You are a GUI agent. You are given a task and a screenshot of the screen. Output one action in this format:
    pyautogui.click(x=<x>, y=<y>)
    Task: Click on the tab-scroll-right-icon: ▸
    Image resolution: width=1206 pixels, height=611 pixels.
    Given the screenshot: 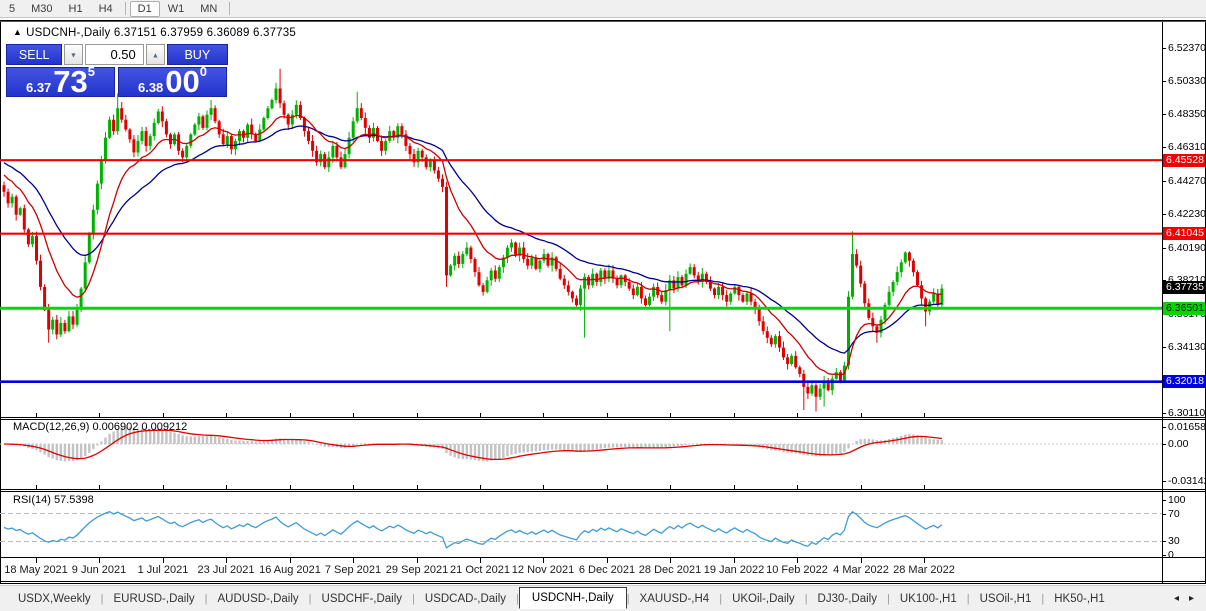 What is the action you would take?
    pyautogui.click(x=1191, y=598)
    